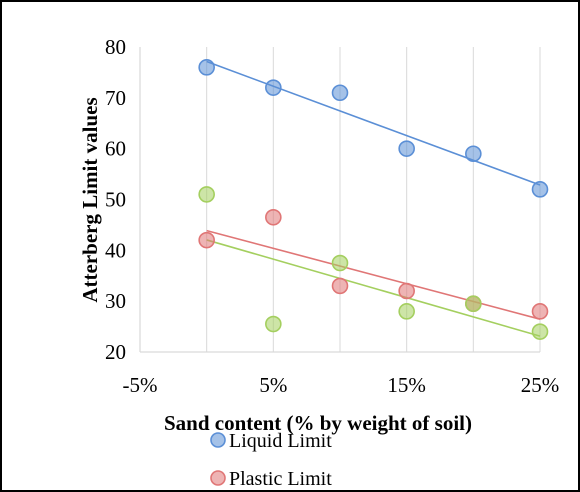 The image size is (580, 492). Describe the element at coordinates (280, 441) in the screenshot. I see `legend-label: Liquid Limit` at that location.